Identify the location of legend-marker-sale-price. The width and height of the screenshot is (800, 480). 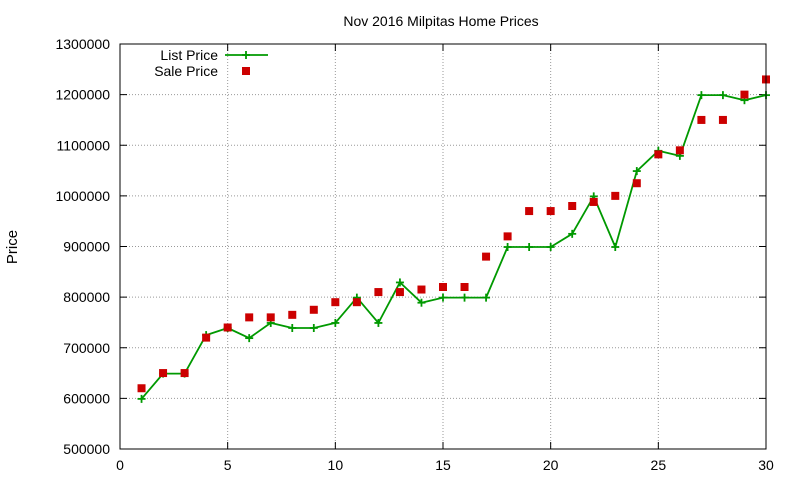
(246, 71).